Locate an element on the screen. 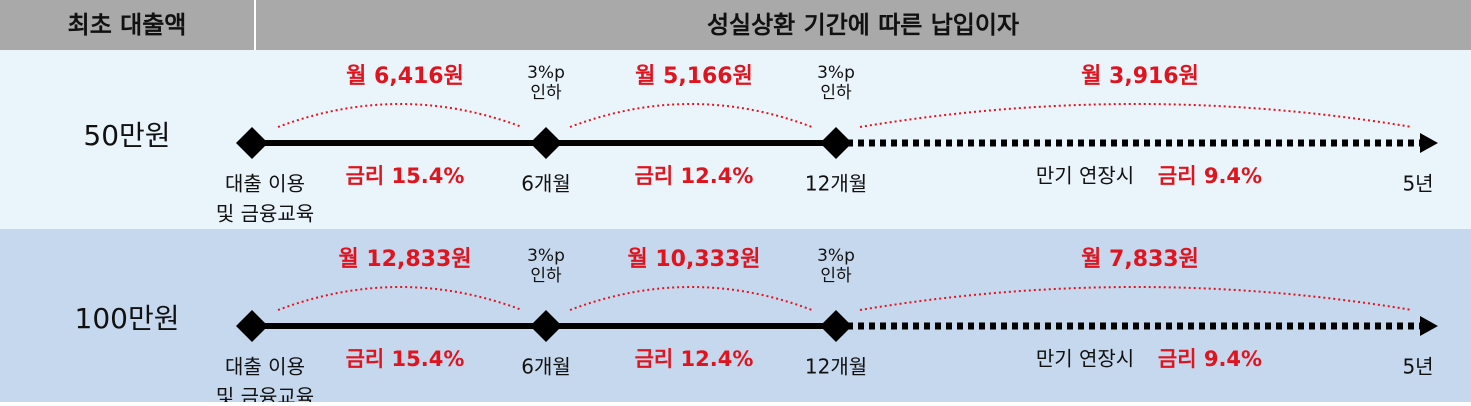 This screenshot has height=406, width=1471. header-interest: 성실상환 기간에 따른 납입이자 is located at coordinates (863, 25).